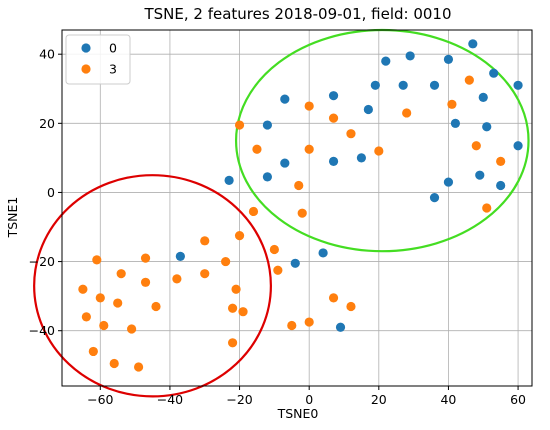  What do you see at coordinates (239, 399) in the screenshot?
I see `x-tick-label: −20` at bounding box center [239, 399].